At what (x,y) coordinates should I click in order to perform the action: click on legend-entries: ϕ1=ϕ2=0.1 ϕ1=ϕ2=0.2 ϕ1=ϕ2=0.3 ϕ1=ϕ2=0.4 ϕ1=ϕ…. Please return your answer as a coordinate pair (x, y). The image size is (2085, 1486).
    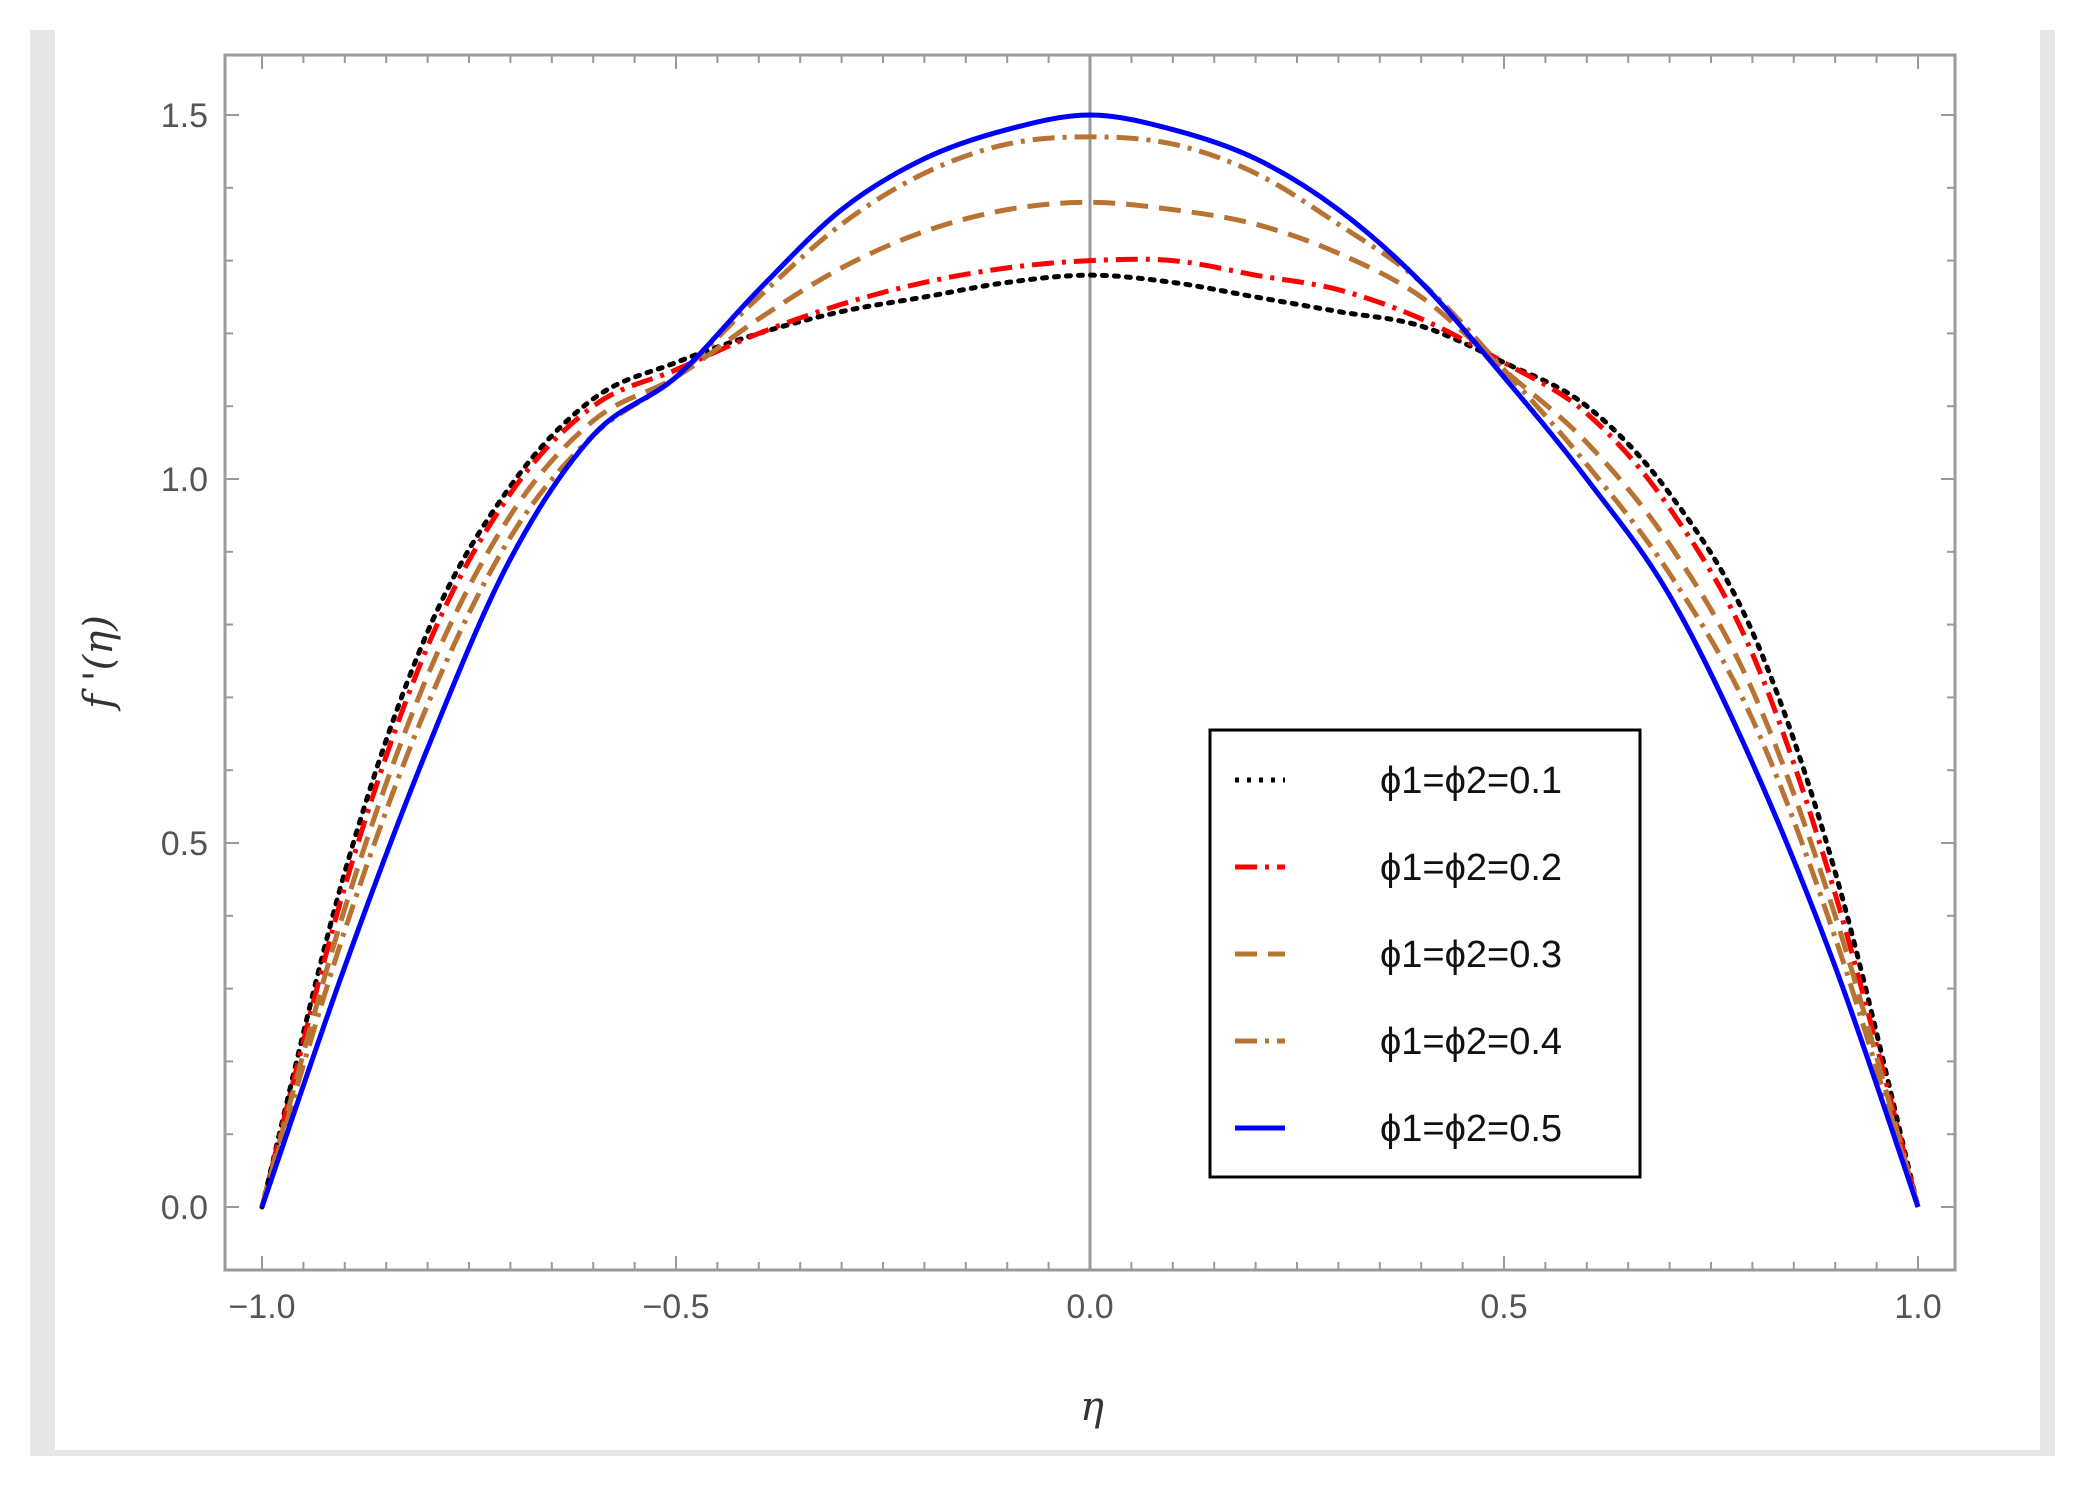
    Looking at the image, I should click on (1398, 955).